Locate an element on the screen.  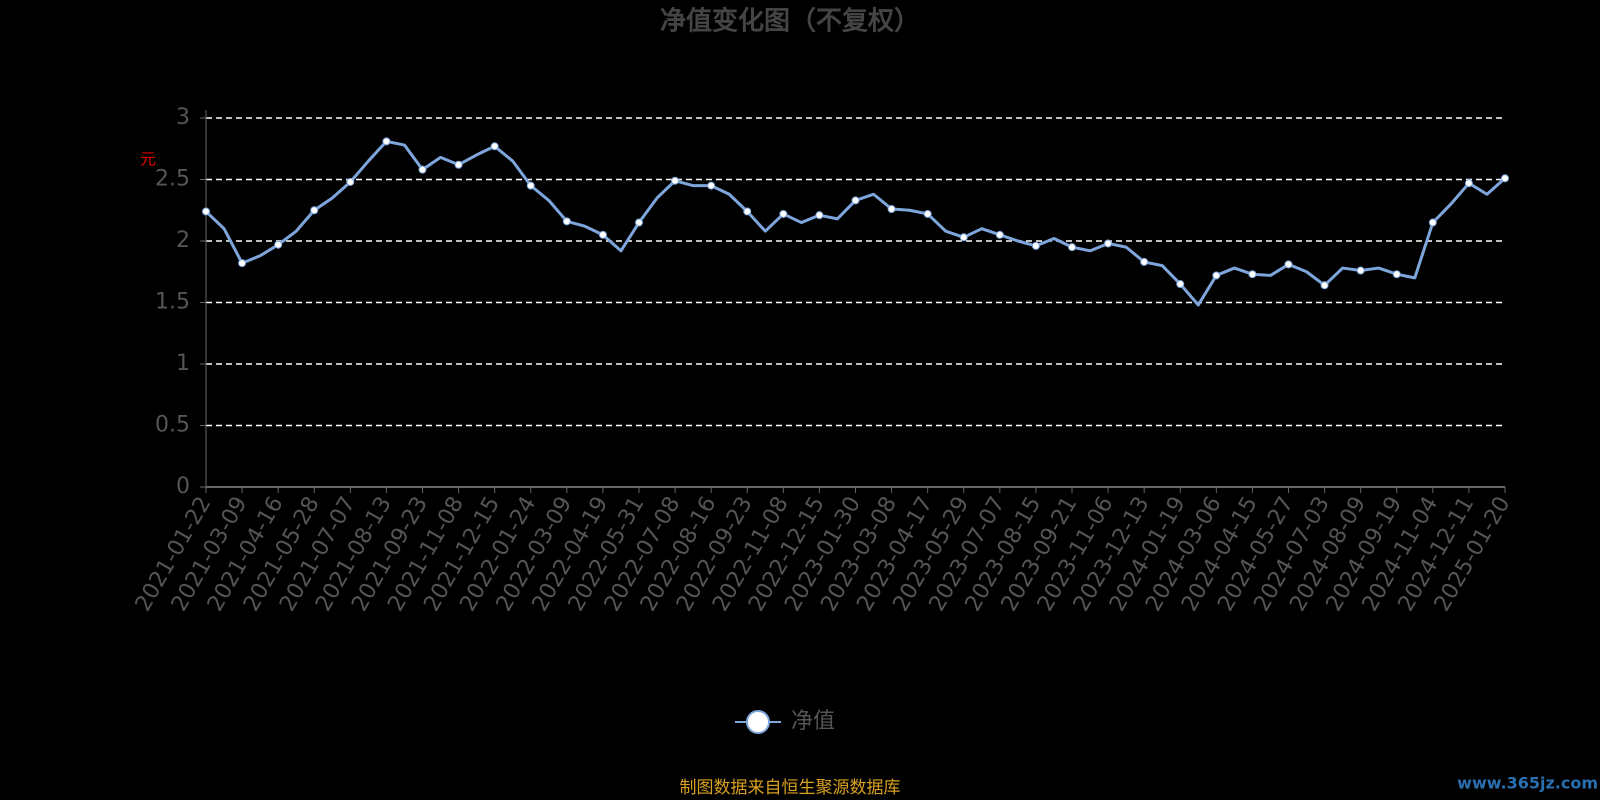
y-axis-label: 元 is located at coordinates (148, 159).